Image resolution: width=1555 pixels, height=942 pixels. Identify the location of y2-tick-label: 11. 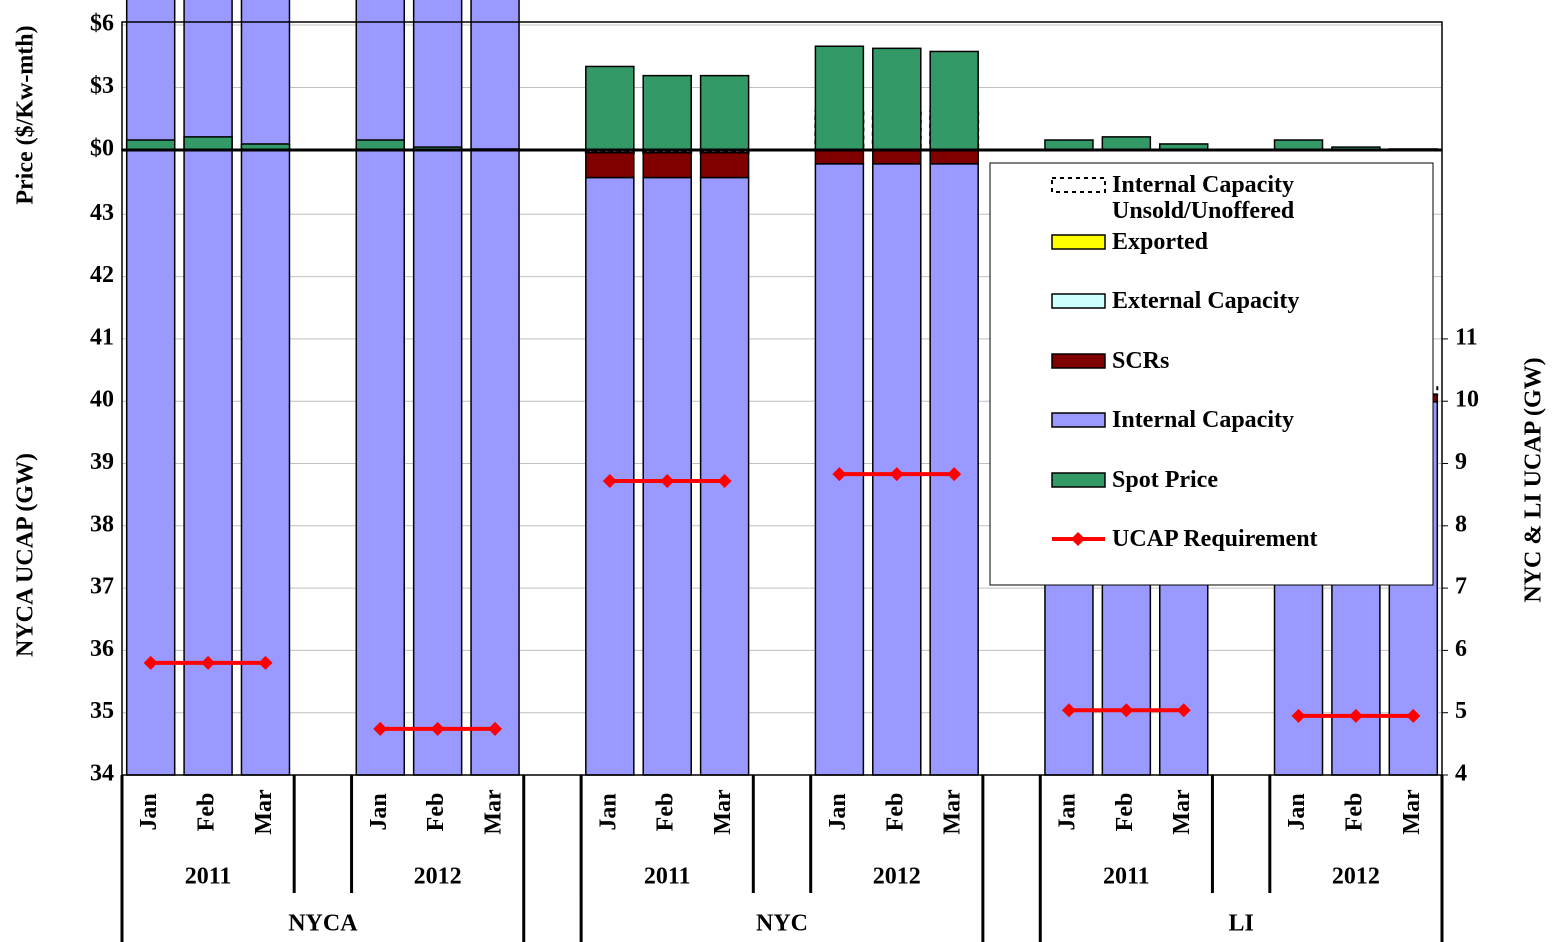
(1466, 337).